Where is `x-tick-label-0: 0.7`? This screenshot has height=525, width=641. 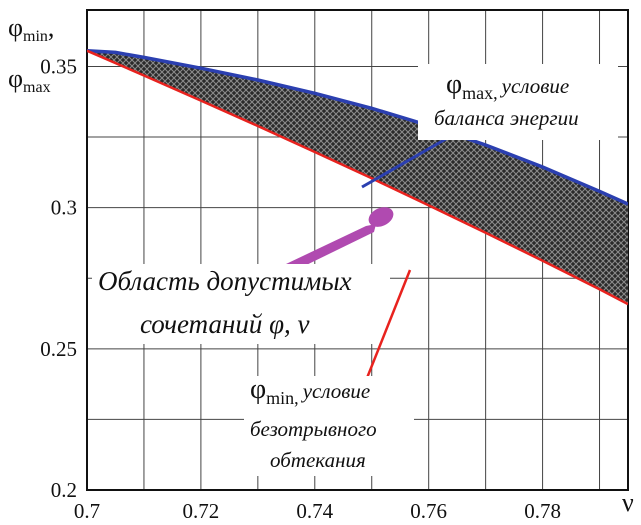 x-tick-label-0: 0.7 is located at coordinates (87, 511).